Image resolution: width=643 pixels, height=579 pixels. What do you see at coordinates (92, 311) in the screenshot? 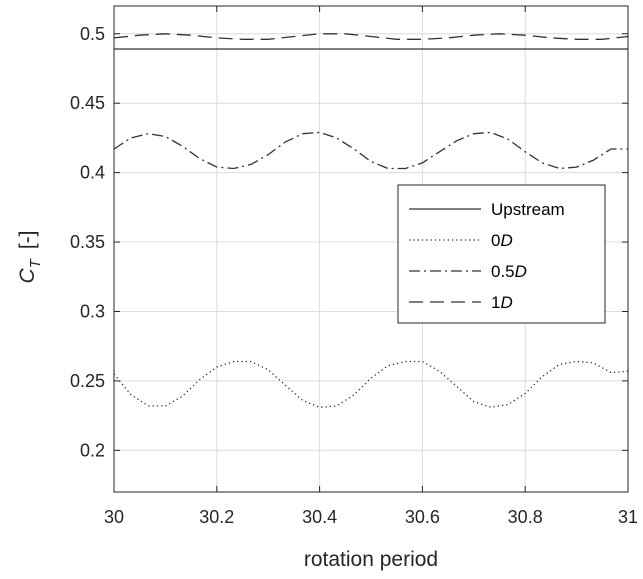
I see `y-tick-label: 0.3` at bounding box center [92, 311].